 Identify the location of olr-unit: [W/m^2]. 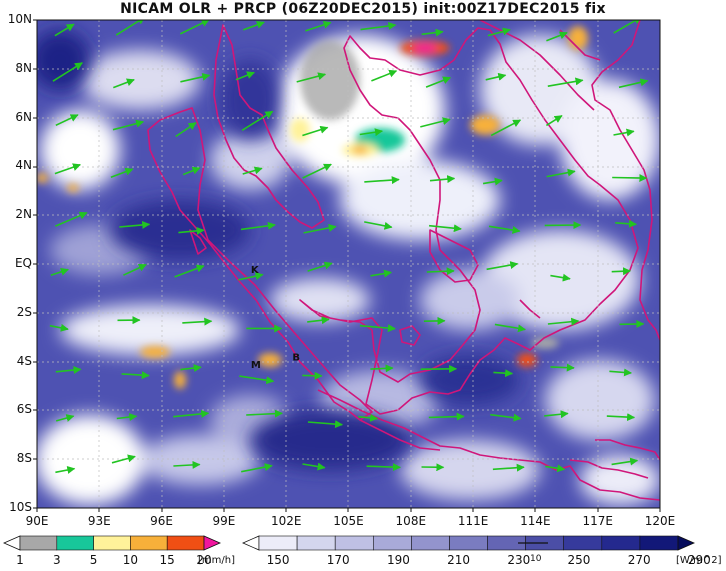
(699, 560).